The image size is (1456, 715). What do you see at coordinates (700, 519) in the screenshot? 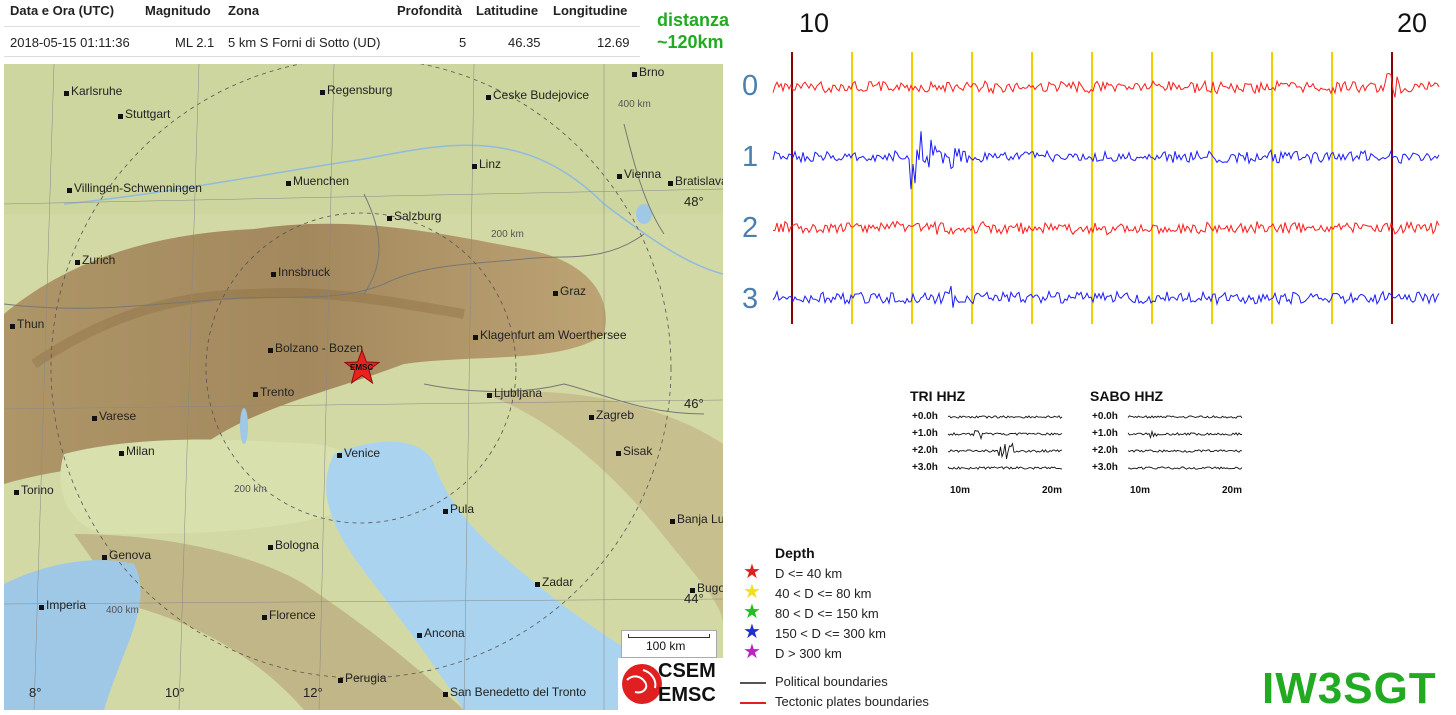
I see `city-label: Banja Lu` at bounding box center [700, 519].